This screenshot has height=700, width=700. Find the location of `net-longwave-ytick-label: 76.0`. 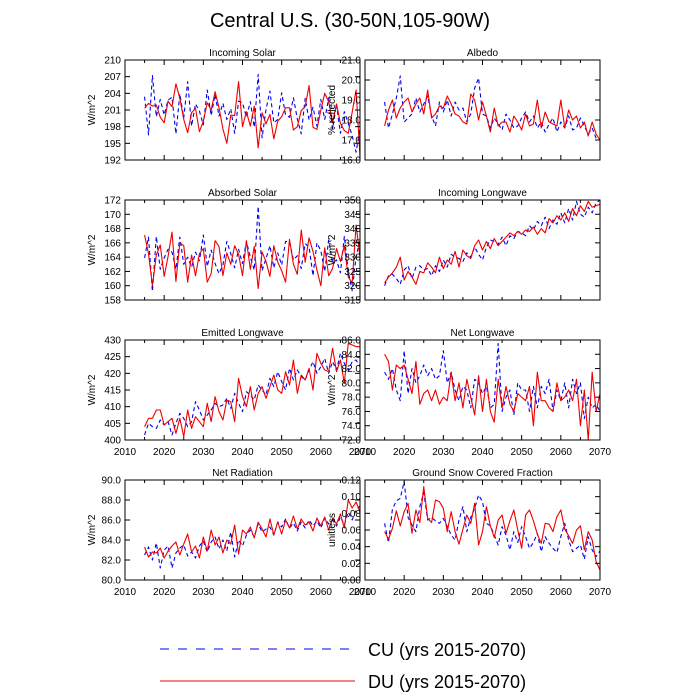

net-longwave-ytick-label: 76.0 is located at coordinates (352, 412).